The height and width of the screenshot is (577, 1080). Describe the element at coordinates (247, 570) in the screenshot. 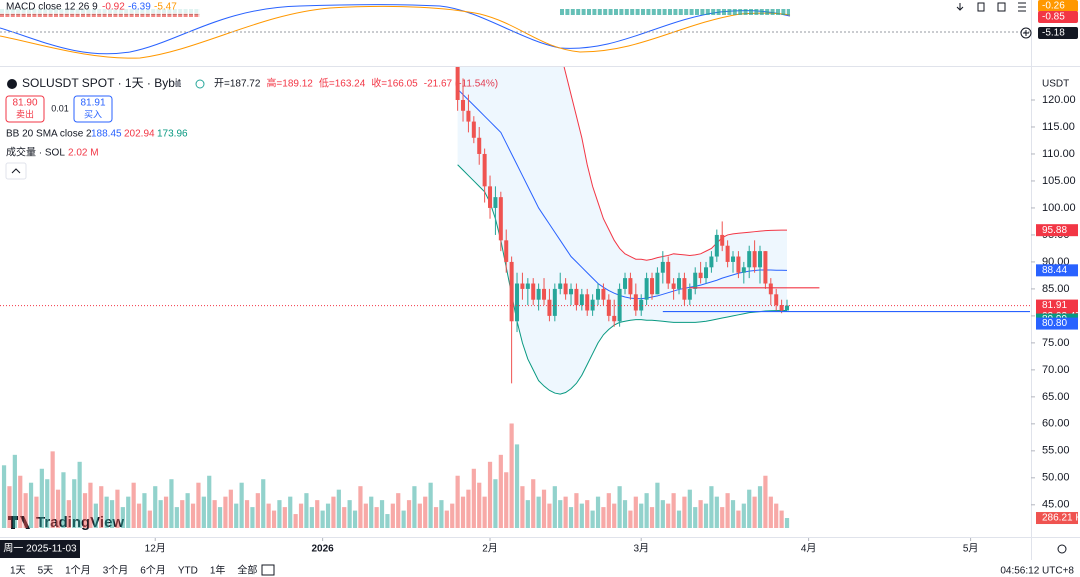

I see `range-button: 全部` at that location.